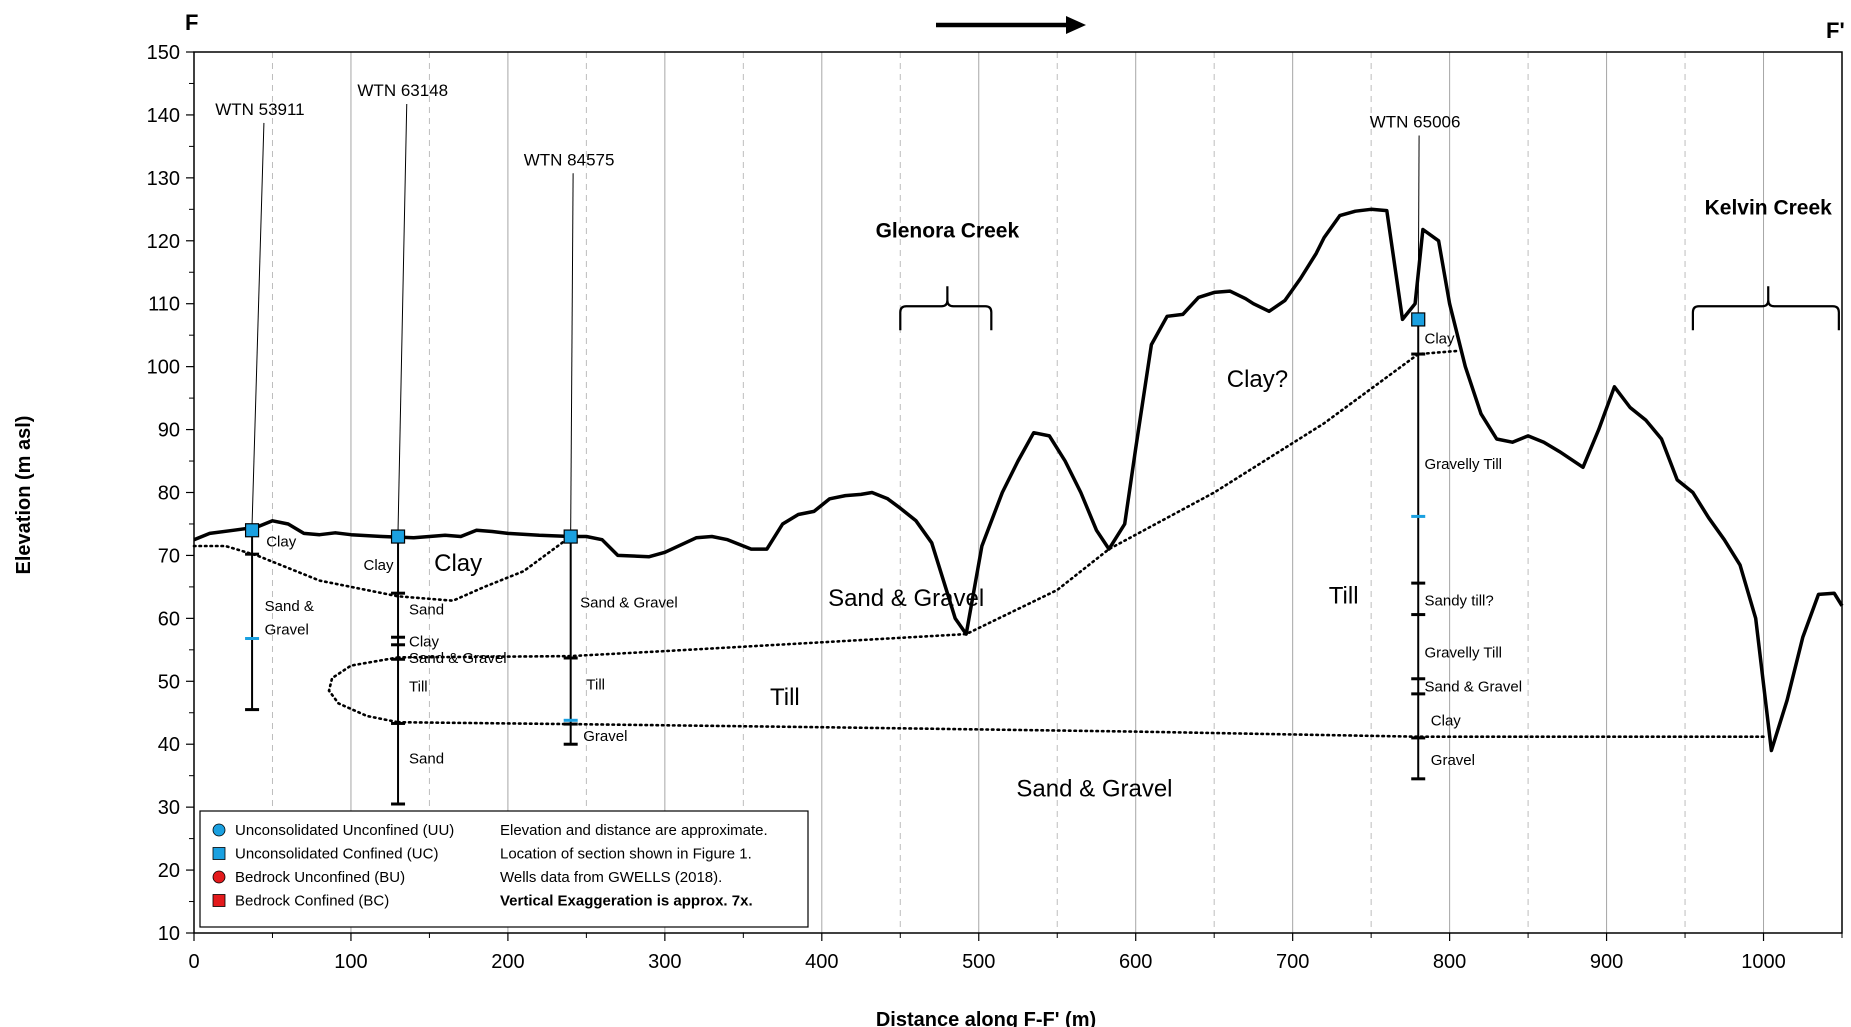 This screenshot has width=1851, height=1027. What do you see at coordinates (507, 962) in the screenshot?
I see `x-tick-label: 200` at bounding box center [507, 962].